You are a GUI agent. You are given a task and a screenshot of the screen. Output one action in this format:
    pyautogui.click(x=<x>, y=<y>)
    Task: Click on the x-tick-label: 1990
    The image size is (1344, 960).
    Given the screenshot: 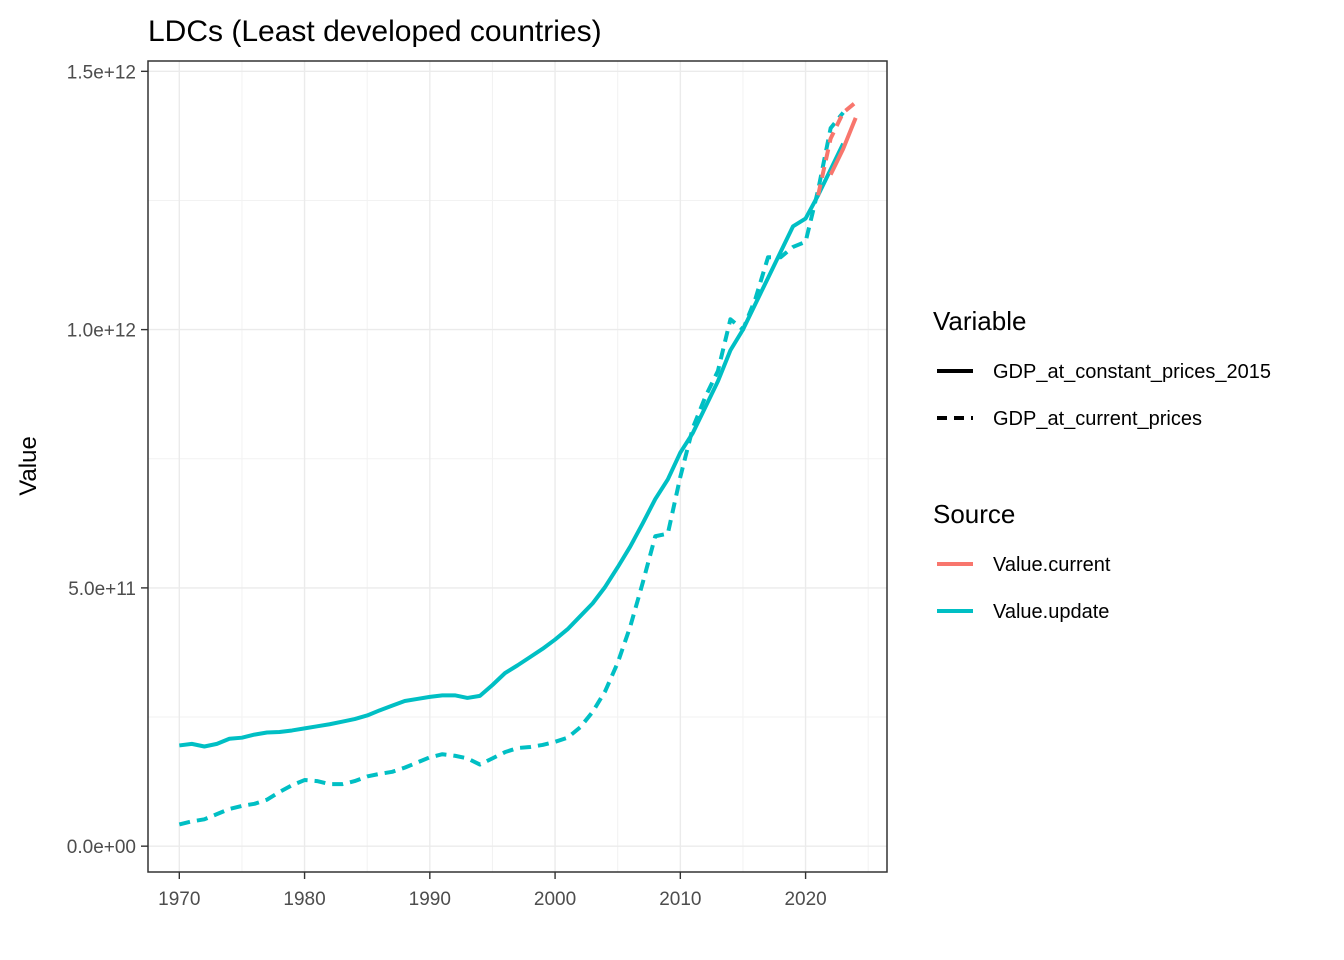 What is the action you would take?
    pyautogui.click(x=430, y=899)
    